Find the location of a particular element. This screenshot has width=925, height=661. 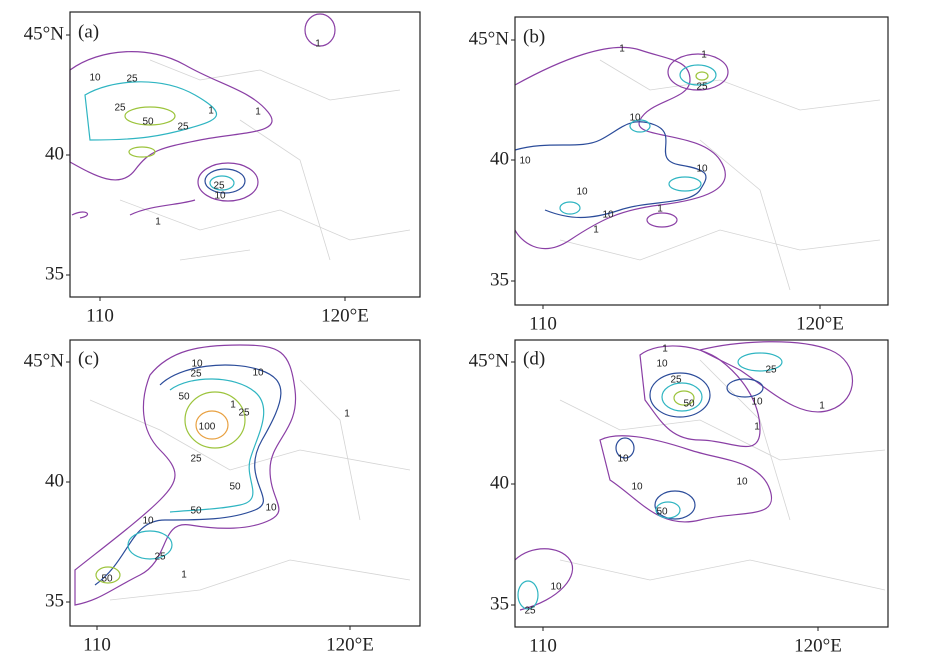

panel-b-contours is located at coordinates (697, 168).